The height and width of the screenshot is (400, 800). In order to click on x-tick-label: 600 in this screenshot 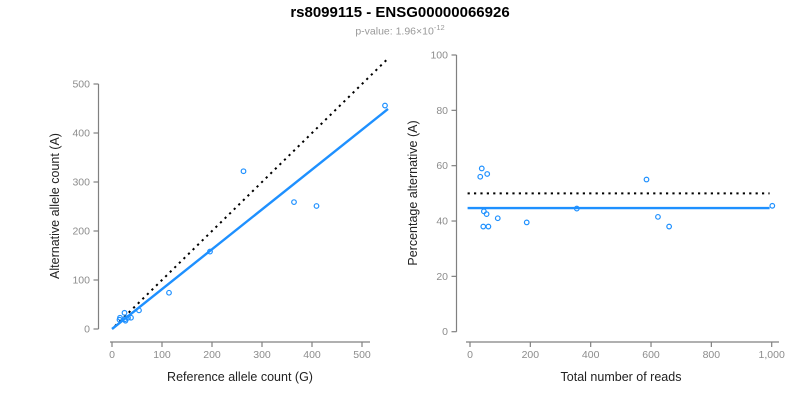, I will do `click(651, 355)`.